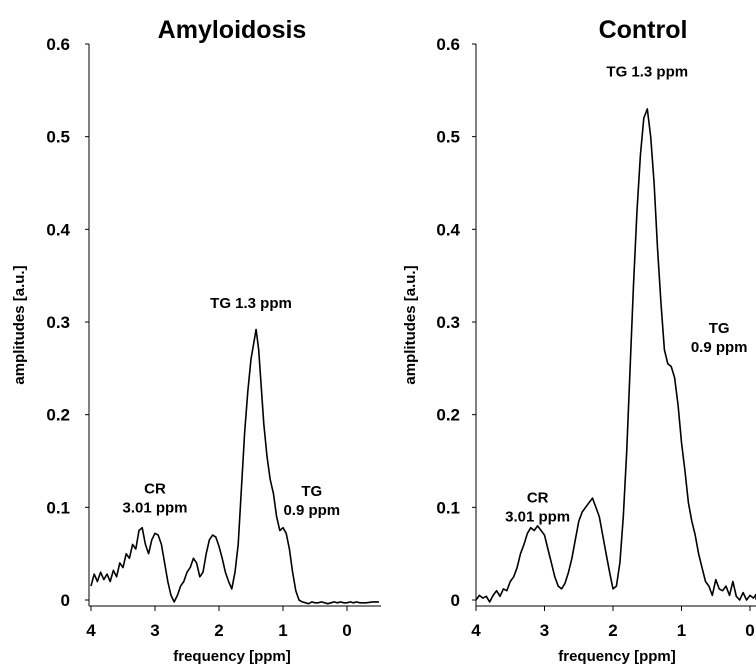 The height and width of the screenshot is (666, 756). What do you see at coordinates (232, 30) in the screenshot?
I see `chart-title: Amyloidosis` at bounding box center [232, 30].